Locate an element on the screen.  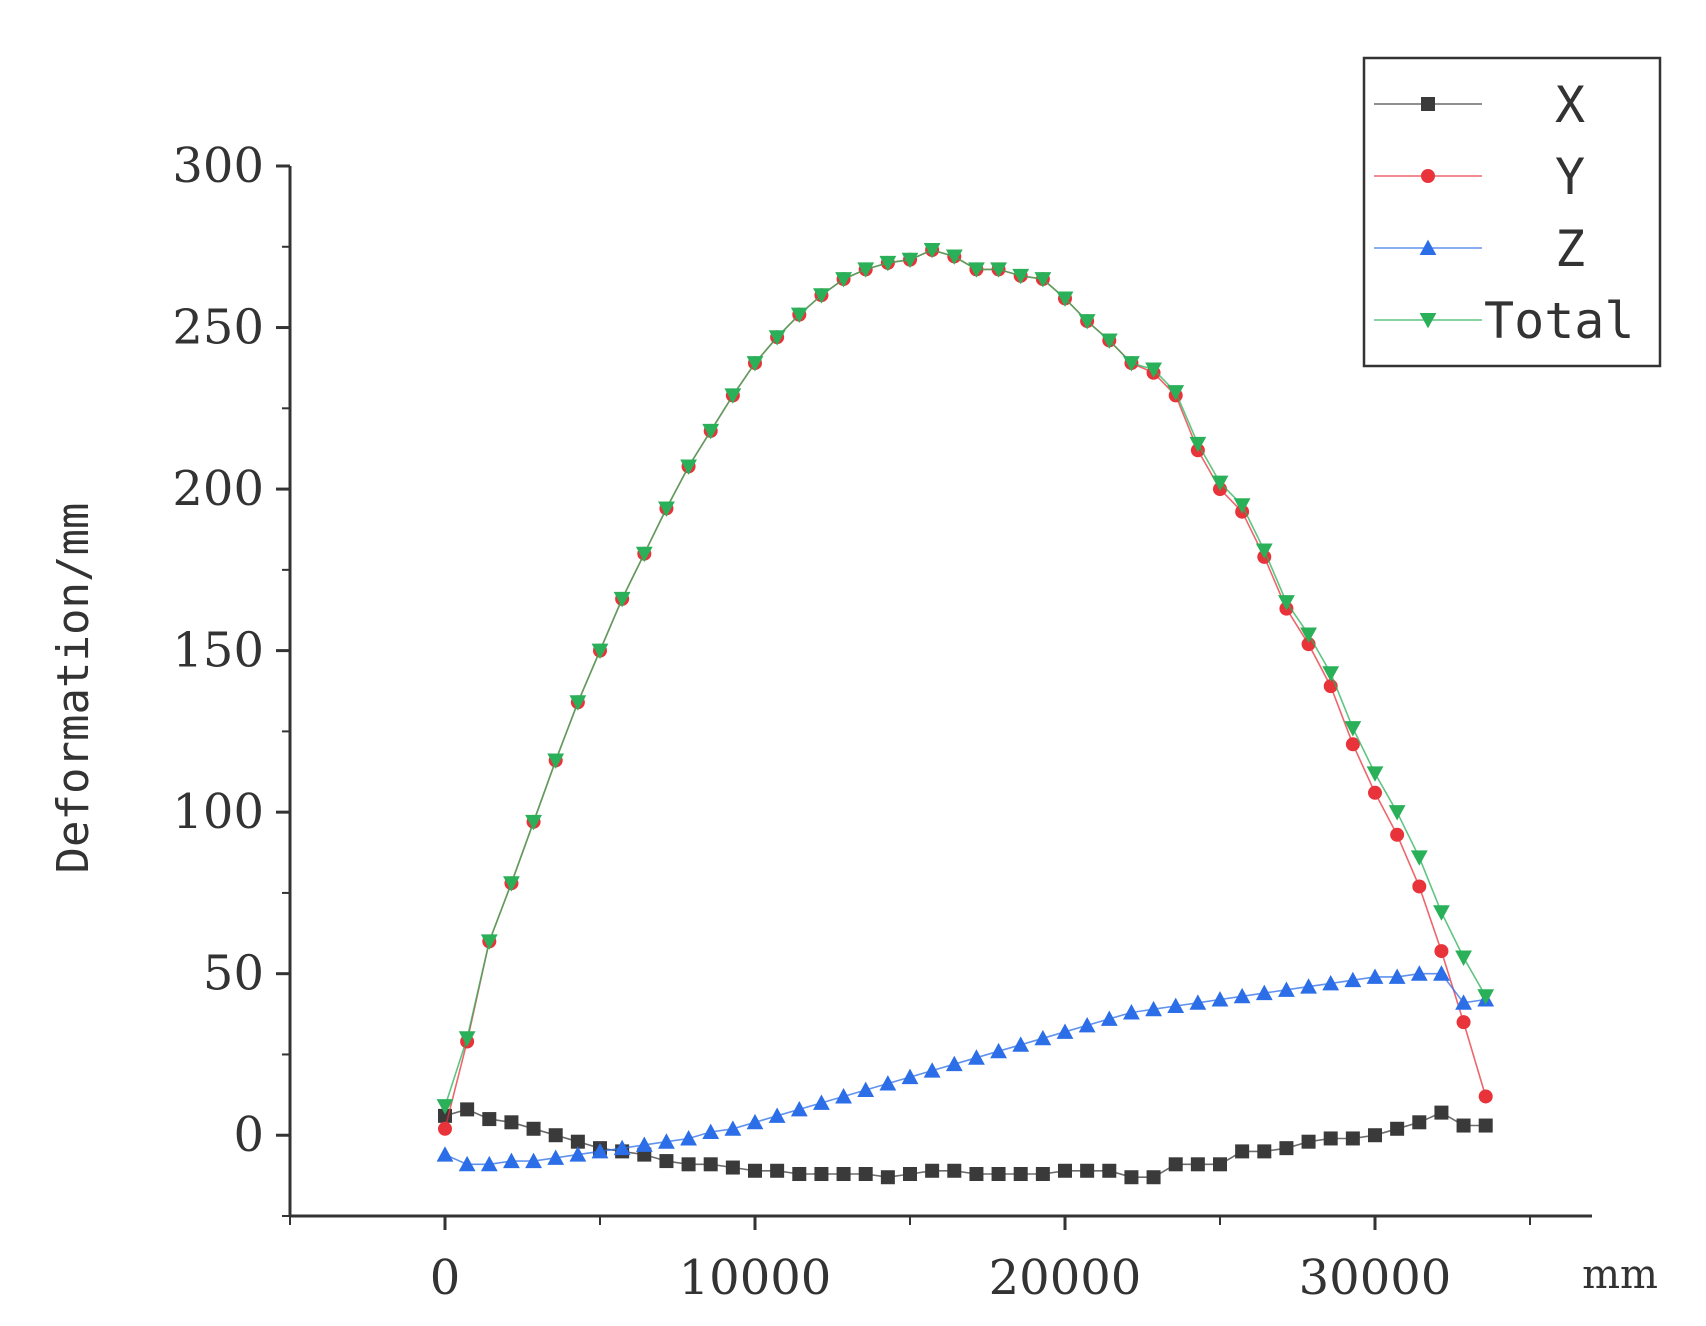
x-tick-label: 30000 is located at coordinates (1375, 1278).